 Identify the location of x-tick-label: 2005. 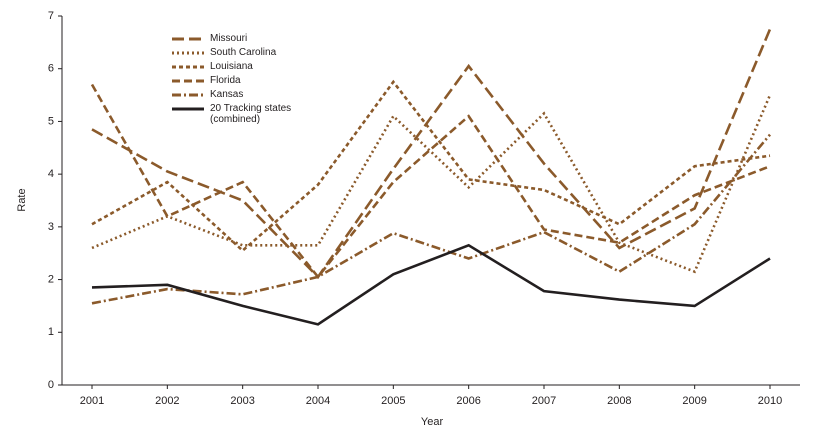
(393, 401).